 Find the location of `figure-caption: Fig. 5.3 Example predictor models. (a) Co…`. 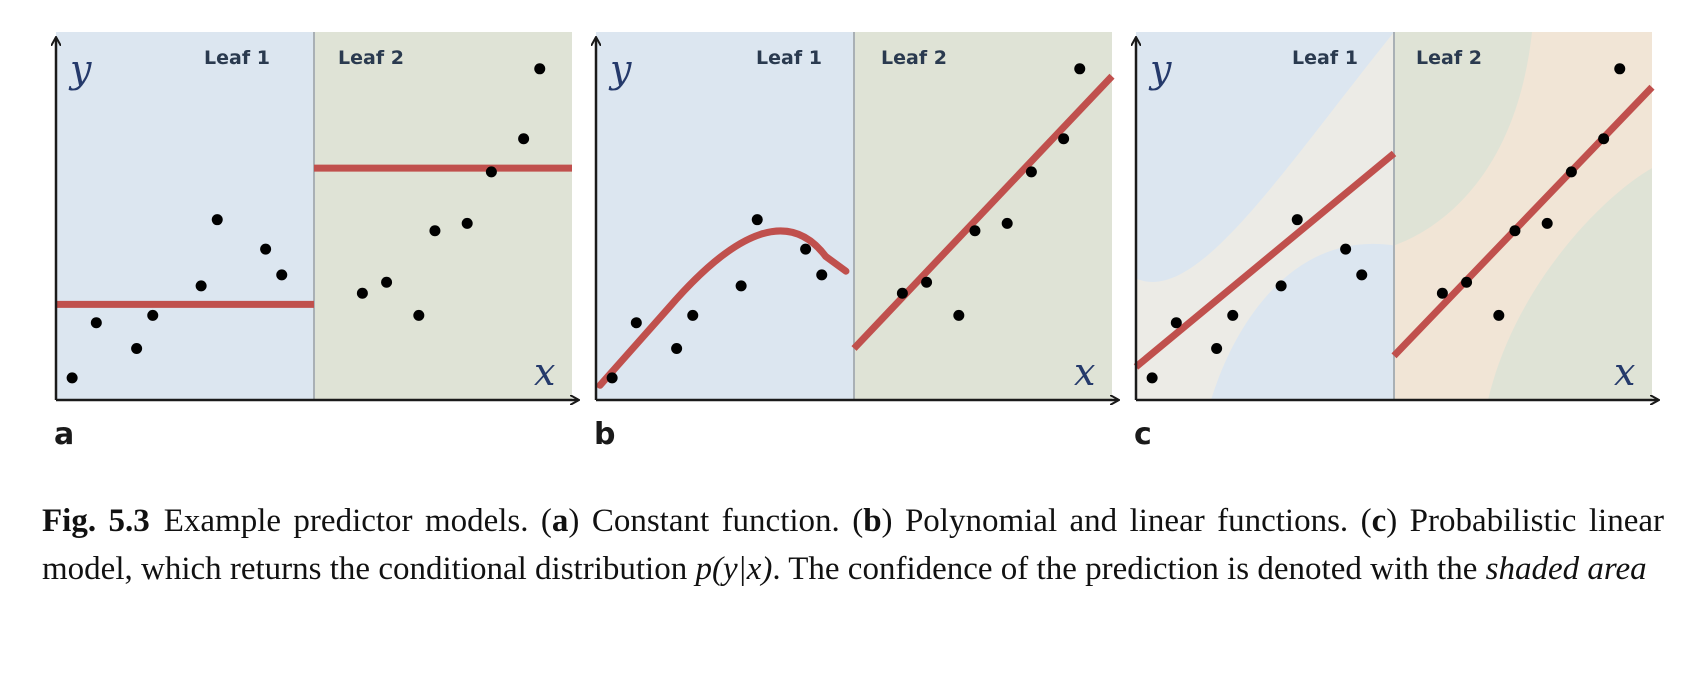

figure-caption: Fig. 5.3 Example predictor models. (a) Co… is located at coordinates (853, 545).